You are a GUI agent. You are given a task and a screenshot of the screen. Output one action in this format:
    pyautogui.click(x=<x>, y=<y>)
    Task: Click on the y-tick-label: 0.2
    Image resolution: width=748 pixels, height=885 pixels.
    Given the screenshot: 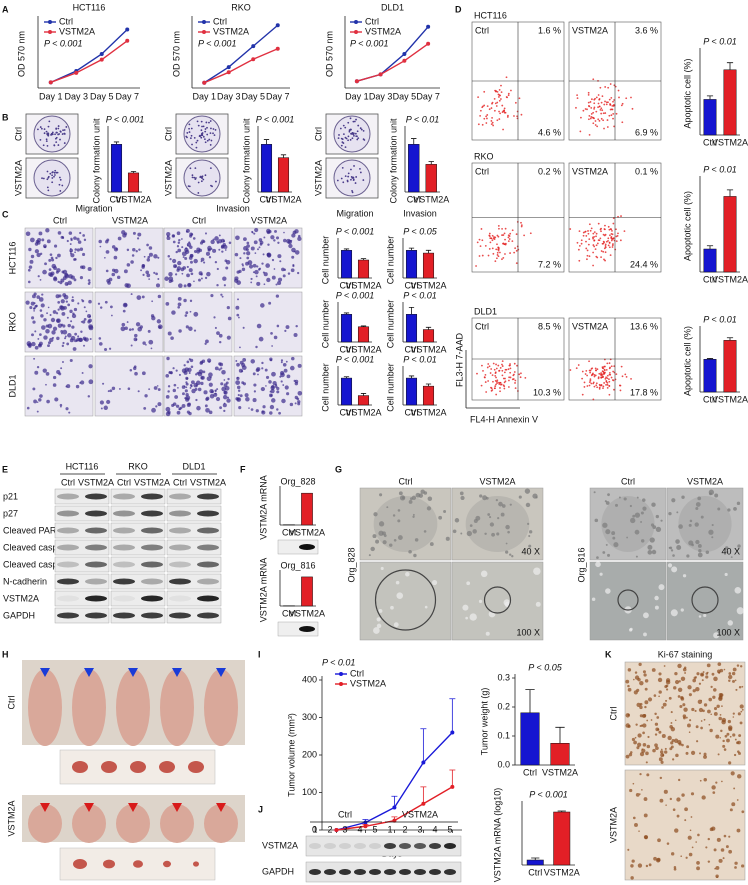 What is the action you would take?
    pyautogui.click(x=503, y=706)
    